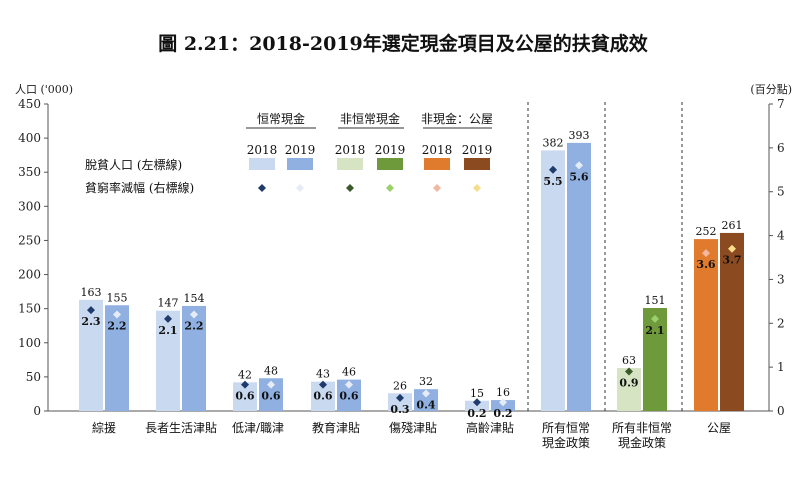  I want to click on category-label: 現金政策, so click(566, 442).